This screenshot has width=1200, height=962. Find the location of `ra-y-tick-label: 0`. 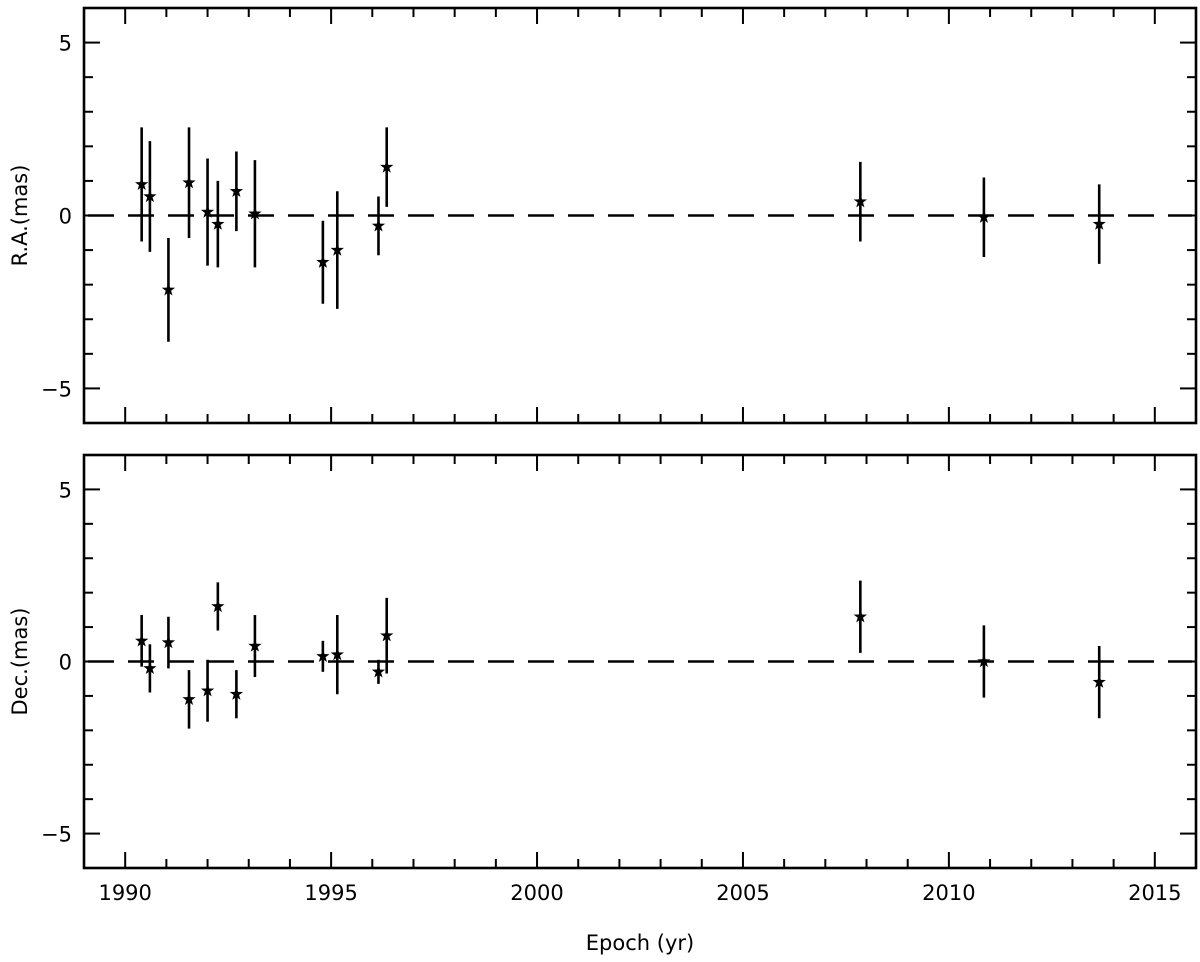

ra-y-tick-label: 0 is located at coordinates (65, 217).